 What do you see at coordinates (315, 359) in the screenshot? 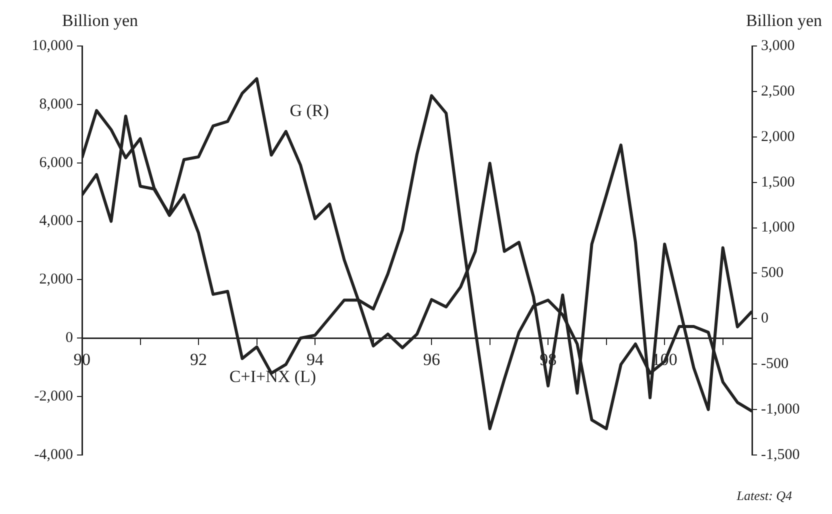
I see `x-tick-label: 94` at bounding box center [315, 359].